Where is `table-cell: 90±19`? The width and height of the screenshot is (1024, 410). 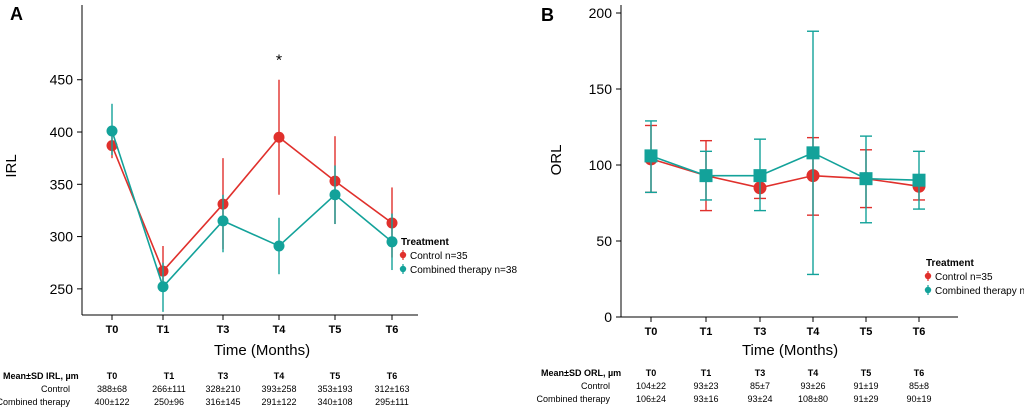 table-cell: 90±19 is located at coordinates (919, 399).